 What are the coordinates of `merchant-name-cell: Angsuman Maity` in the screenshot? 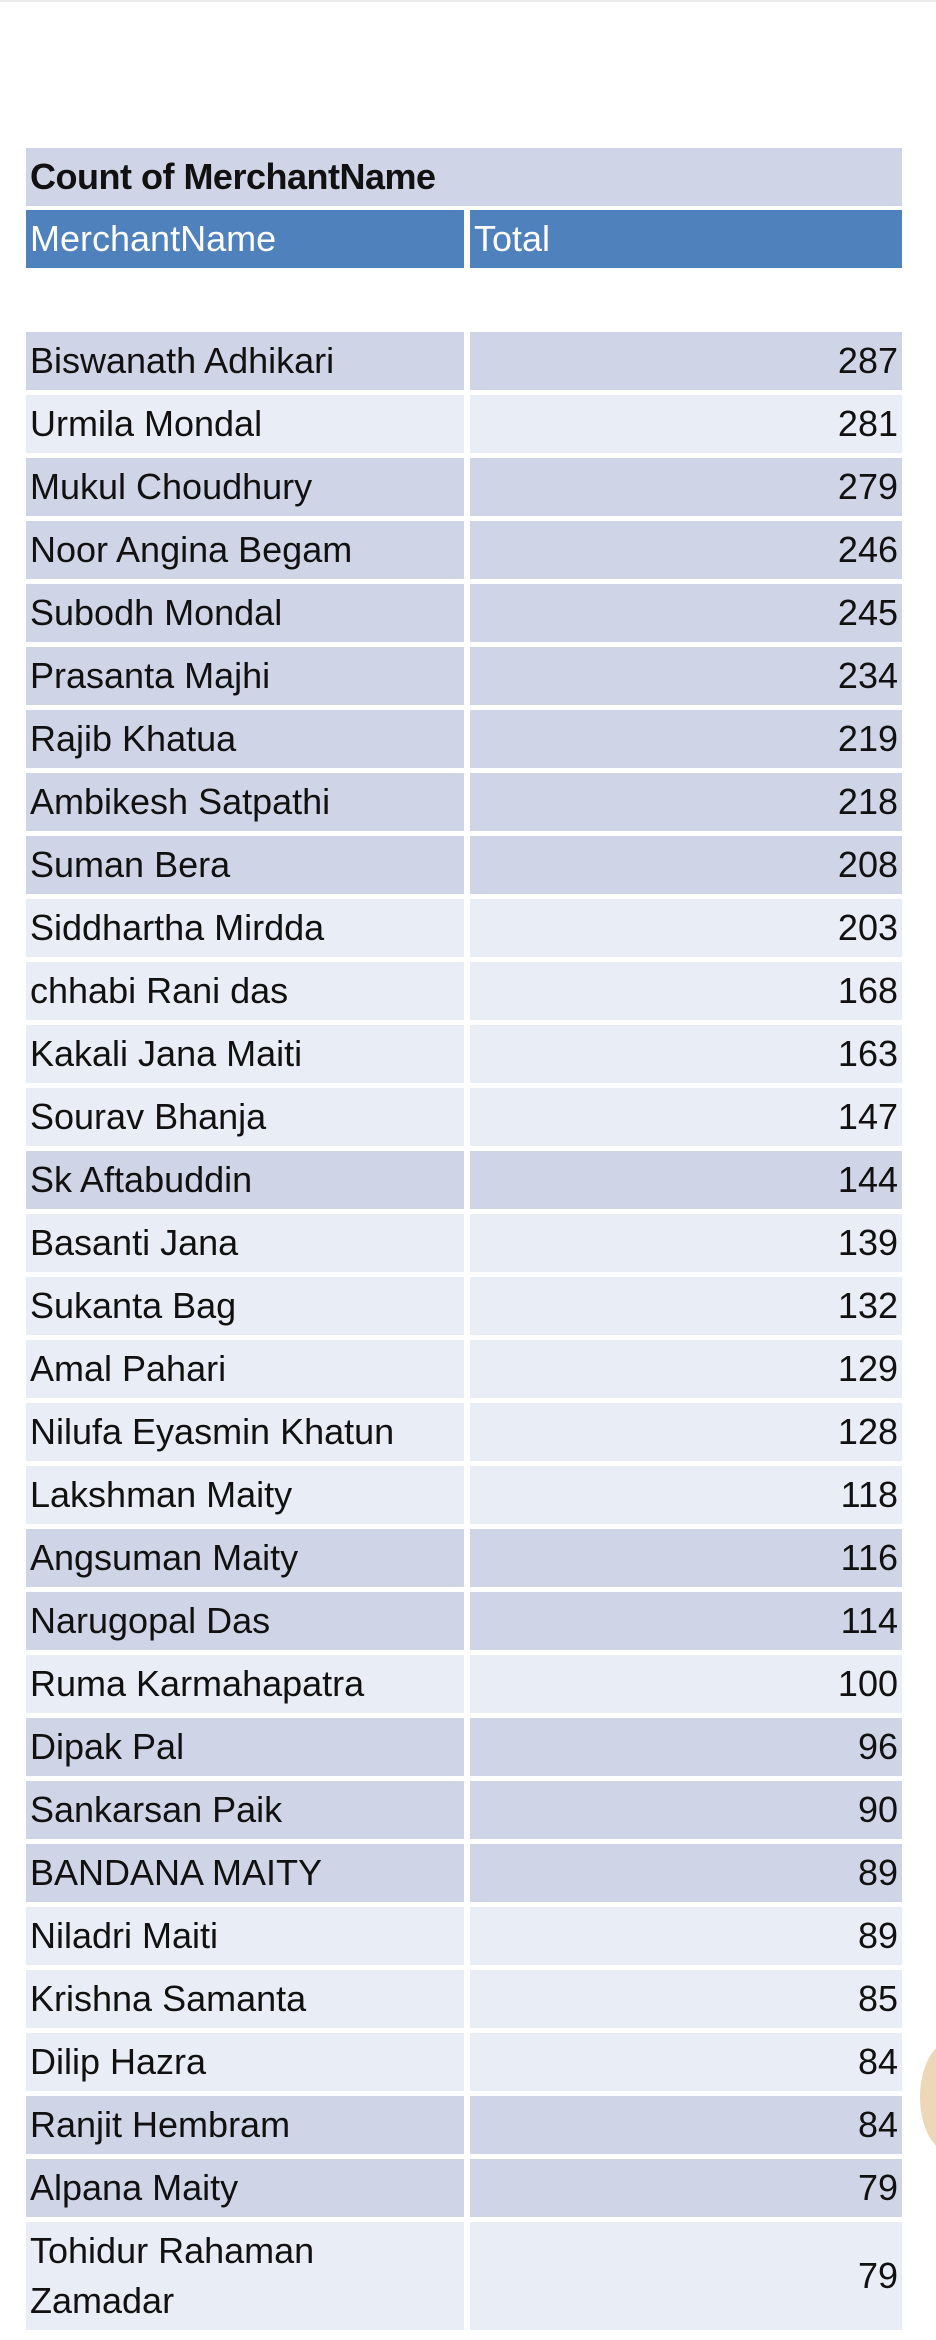 It's located at (245, 1558).